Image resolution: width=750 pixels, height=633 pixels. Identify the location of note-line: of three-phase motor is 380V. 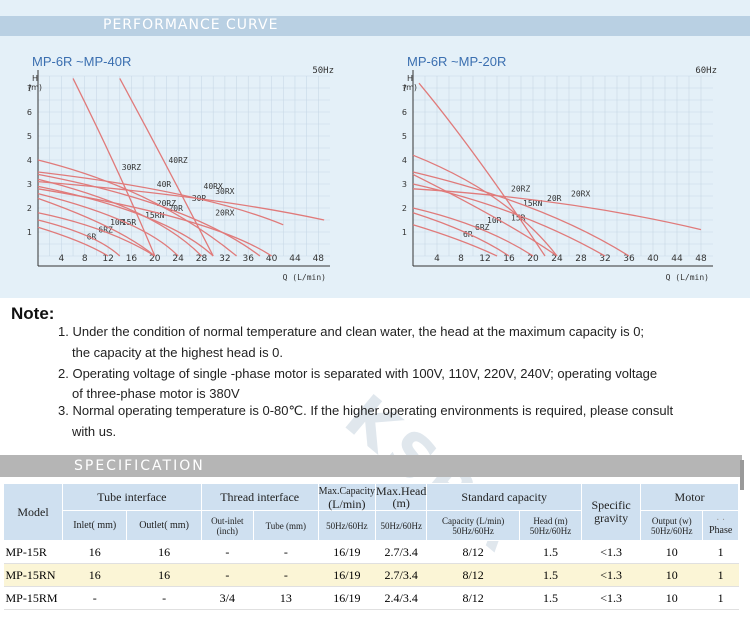
(156, 393).